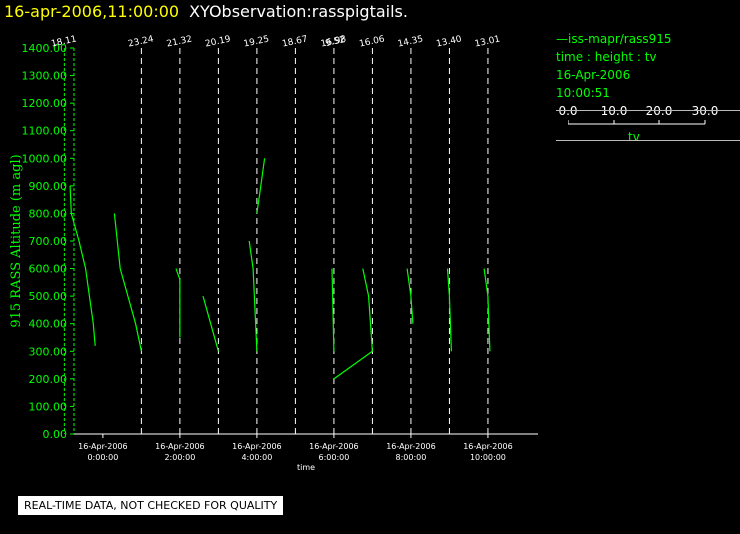  Describe the element at coordinates (637, 122) in the screenshot. I see `tv-scale-axis` at that location.